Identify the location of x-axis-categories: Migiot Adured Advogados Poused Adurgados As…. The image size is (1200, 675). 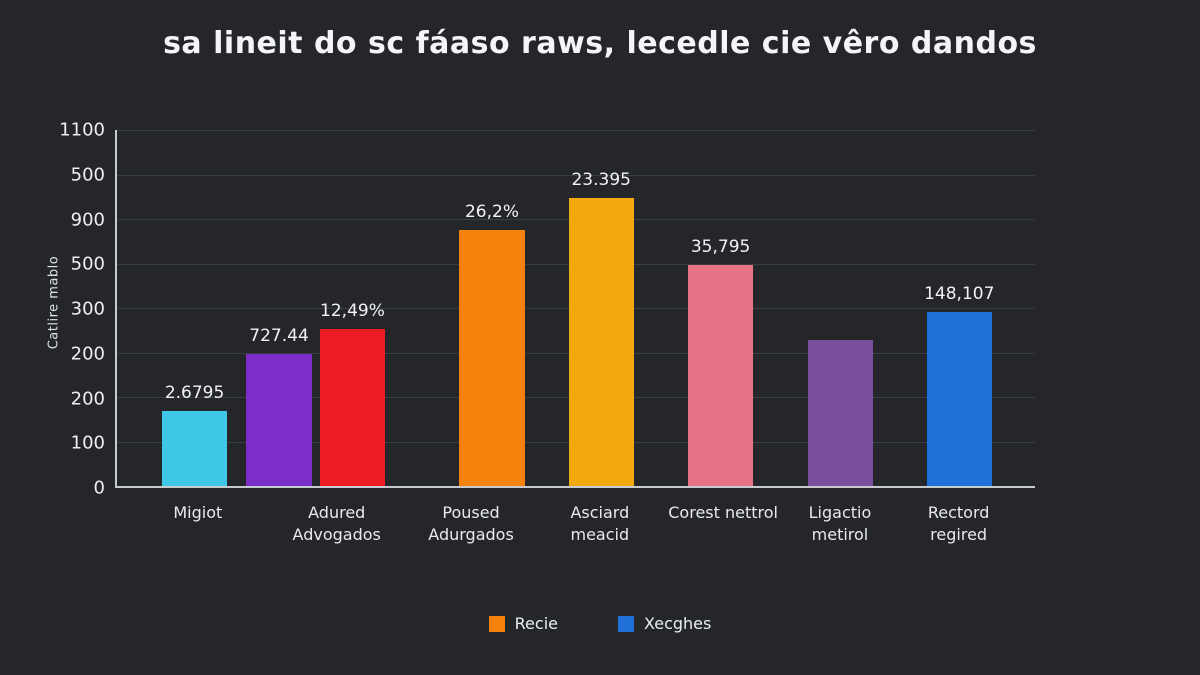
(575, 532).